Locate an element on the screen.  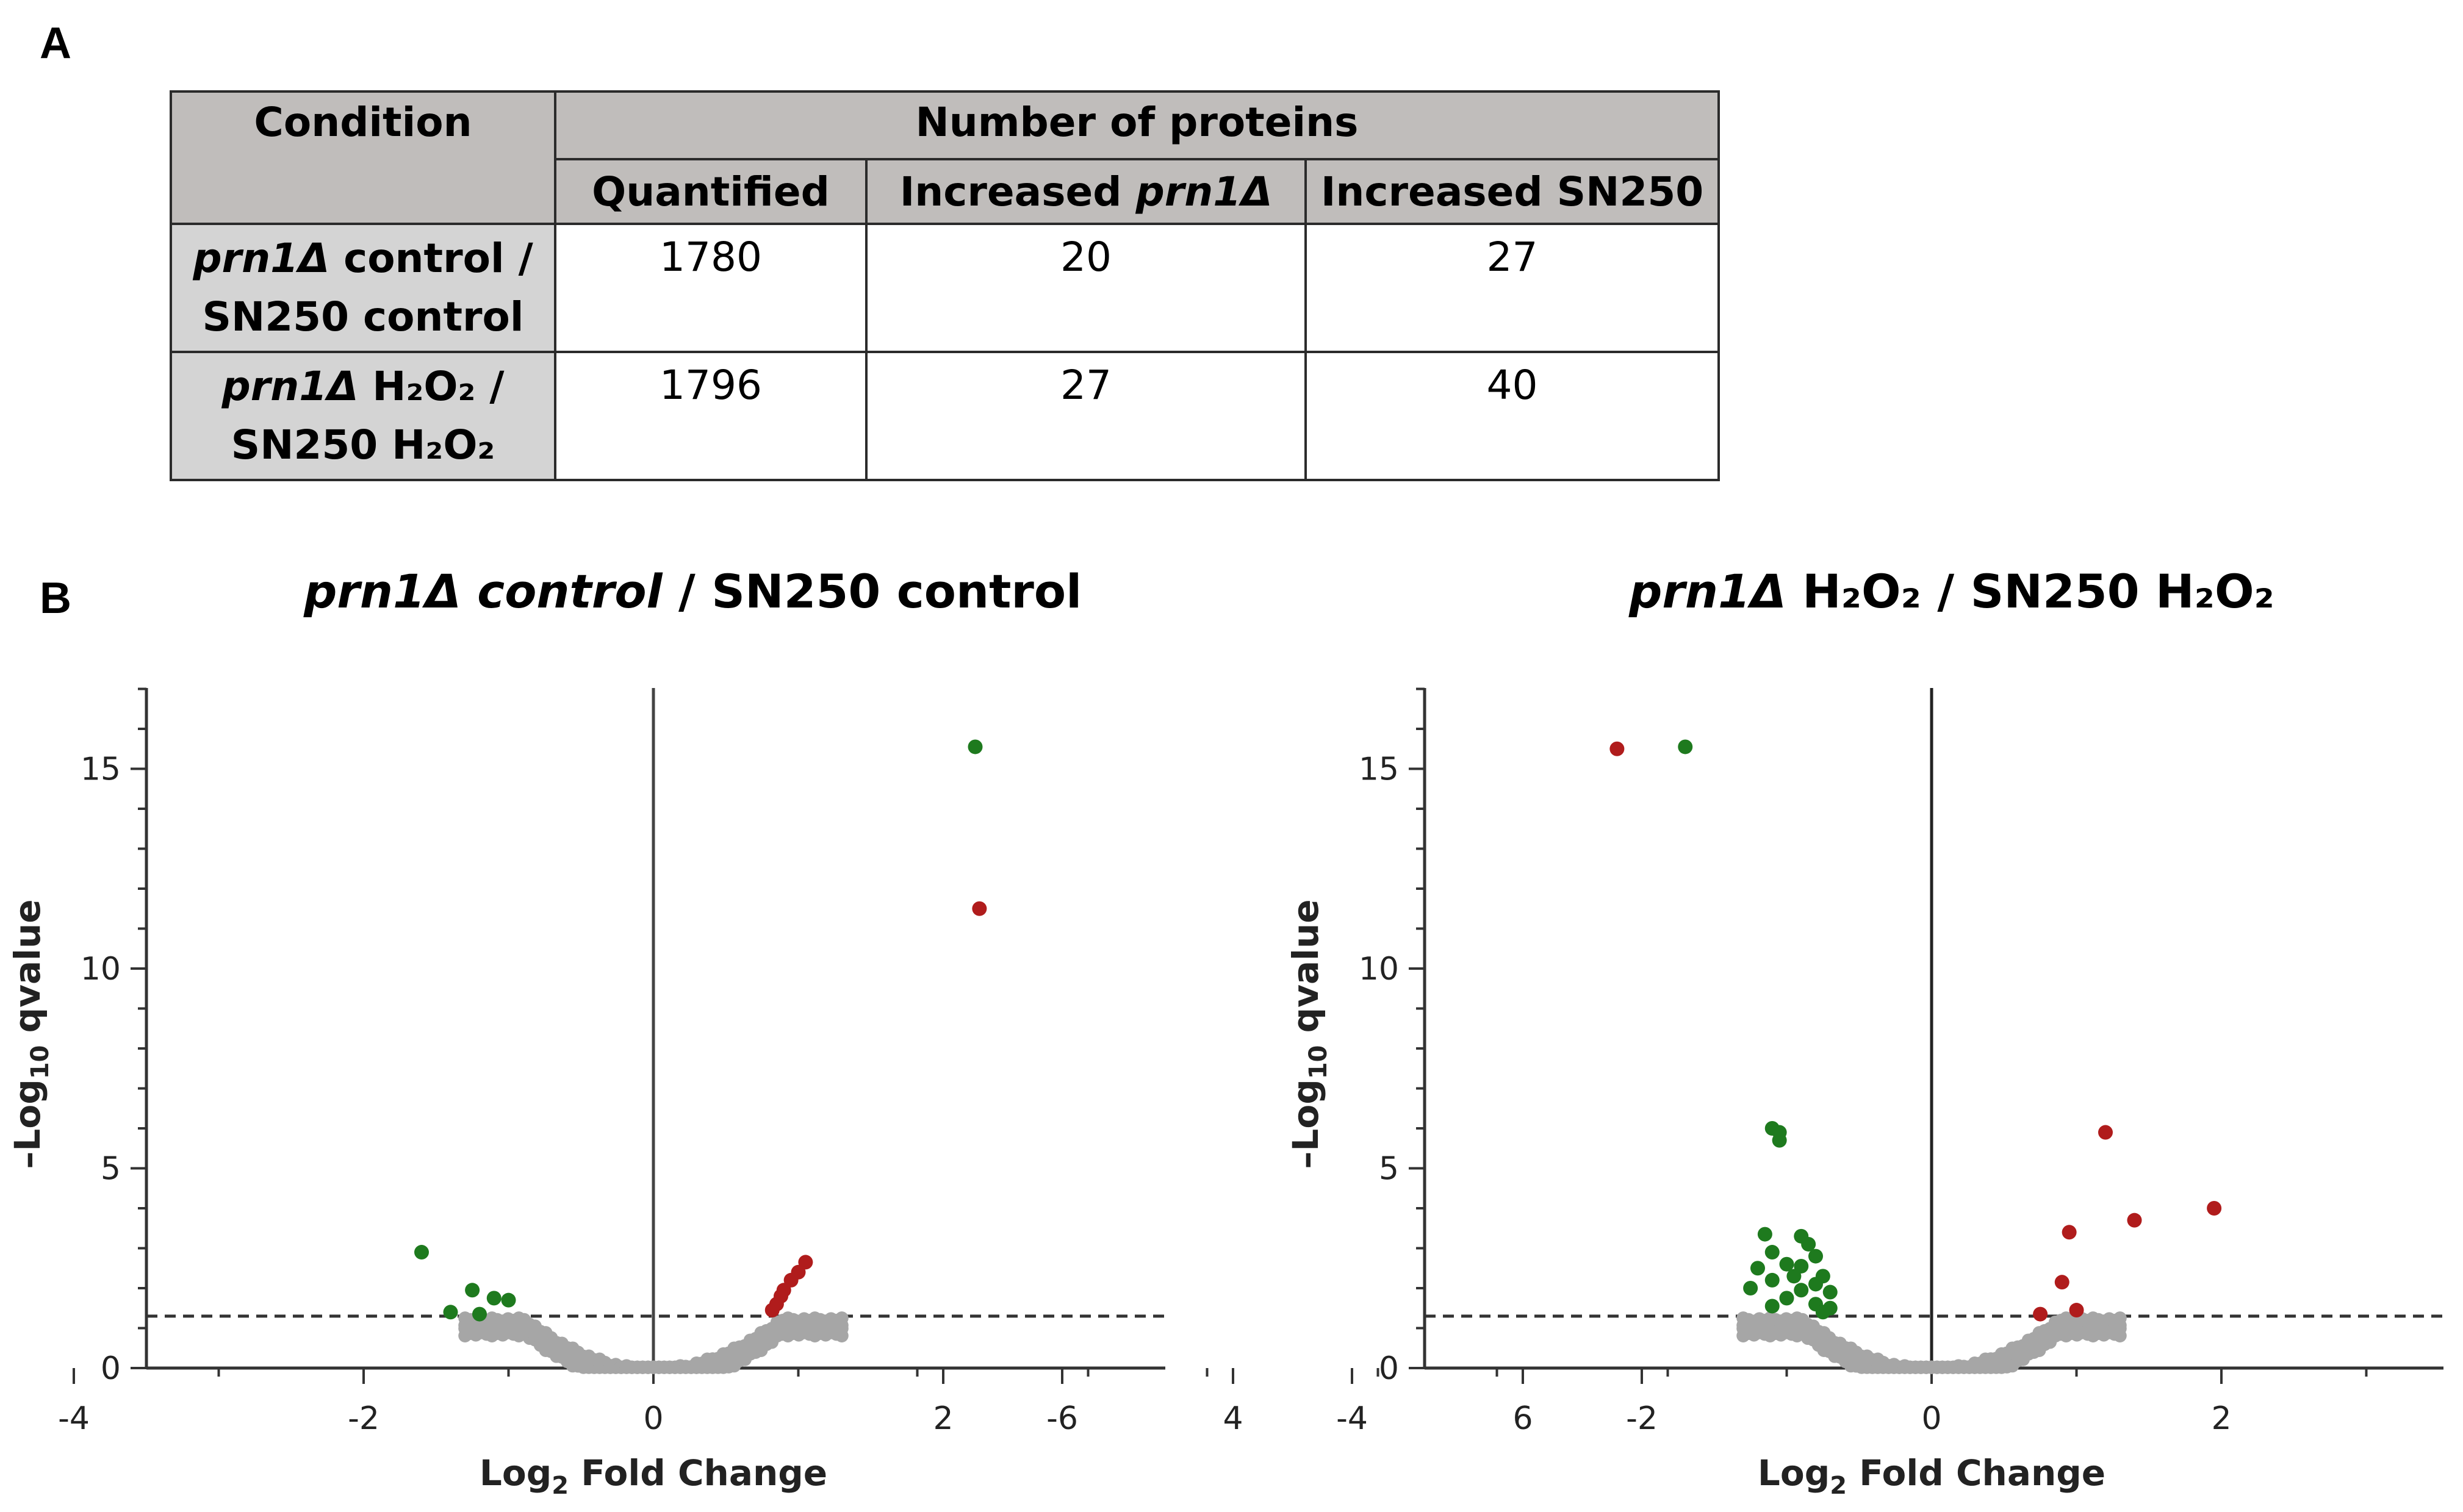
header-increased-gene: prn1Δ is located at coordinates (1204, 191).